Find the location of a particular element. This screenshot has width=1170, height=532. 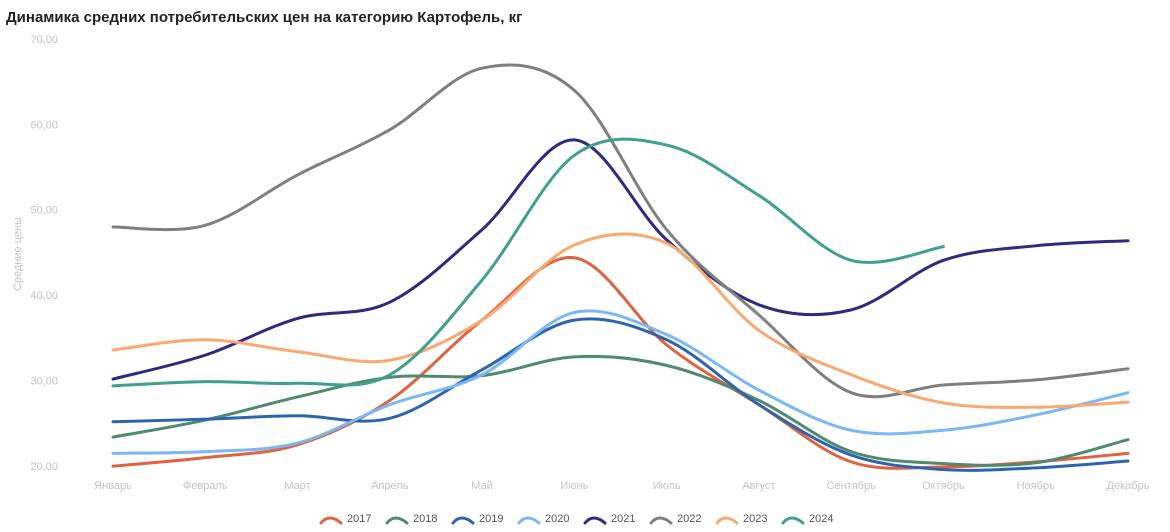

legend-label: 2018 is located at coordinates (425, 519).